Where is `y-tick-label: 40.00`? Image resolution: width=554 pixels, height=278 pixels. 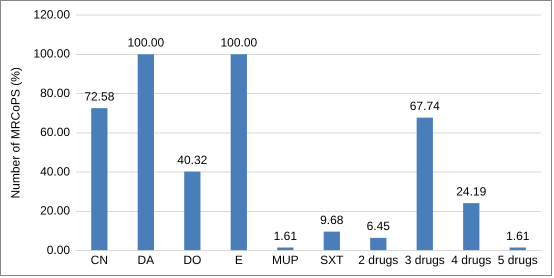 y-tick-label: 40.00 is located at coordinates (55, 171).